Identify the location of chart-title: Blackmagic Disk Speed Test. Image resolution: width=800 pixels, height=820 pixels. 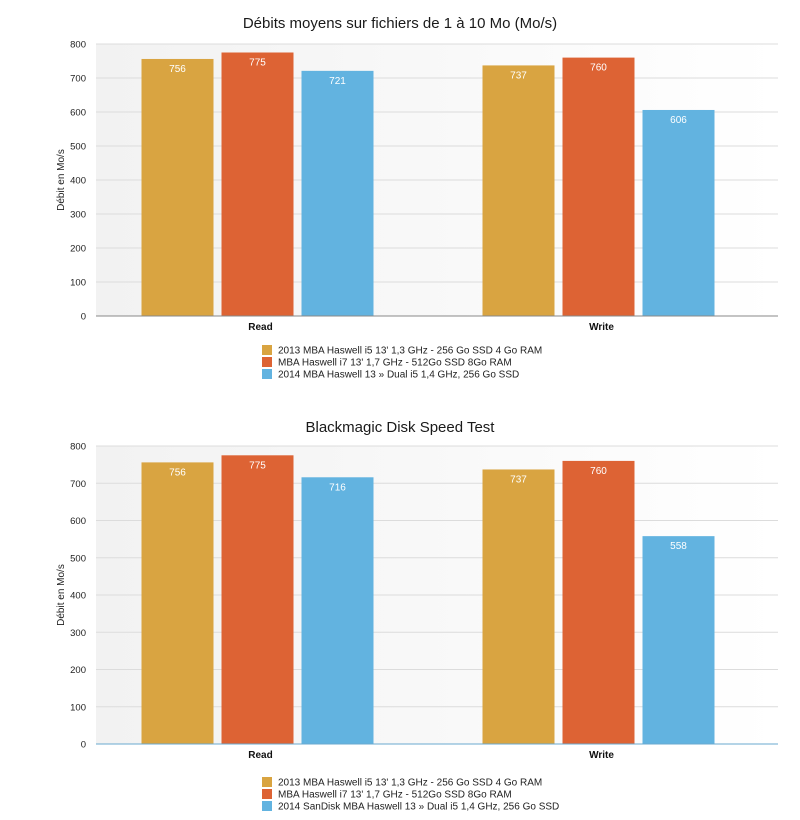
(401, 427).